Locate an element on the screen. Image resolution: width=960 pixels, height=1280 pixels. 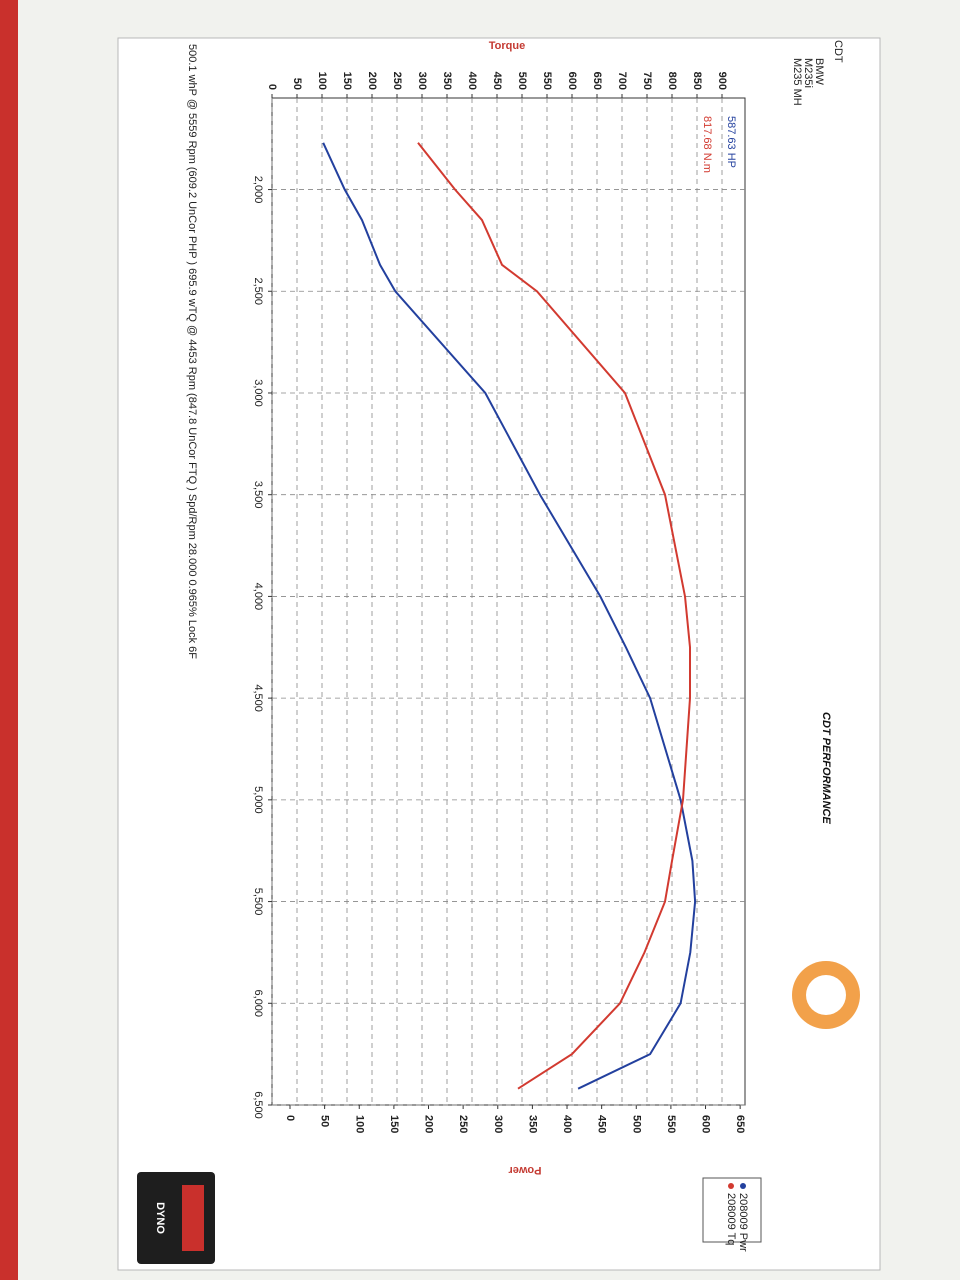
logo-mark is located at coordinates (826, 995).